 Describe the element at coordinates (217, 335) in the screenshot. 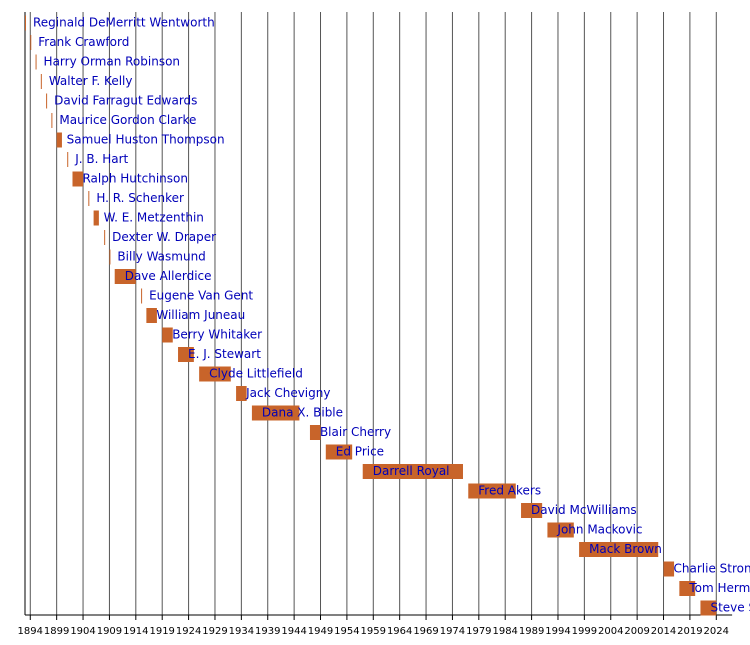

I see `coach-name: Berry Whitaker` at that location.